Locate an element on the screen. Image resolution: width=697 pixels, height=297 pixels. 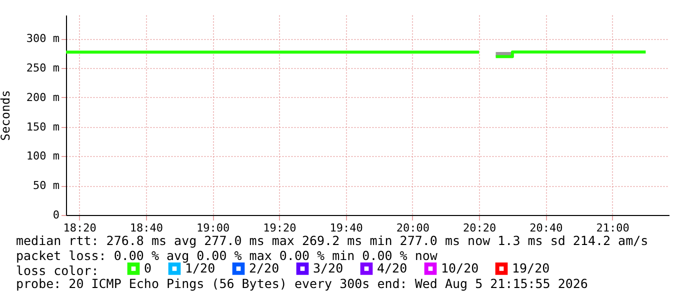
legend-label: 19/20 is located at coordinates (531, 268).